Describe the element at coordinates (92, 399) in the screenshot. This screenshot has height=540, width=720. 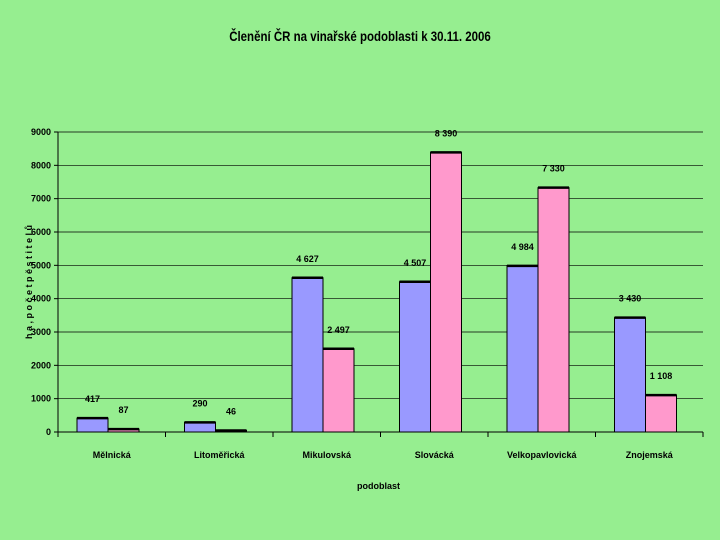
I see `data-label: 417` at that location.